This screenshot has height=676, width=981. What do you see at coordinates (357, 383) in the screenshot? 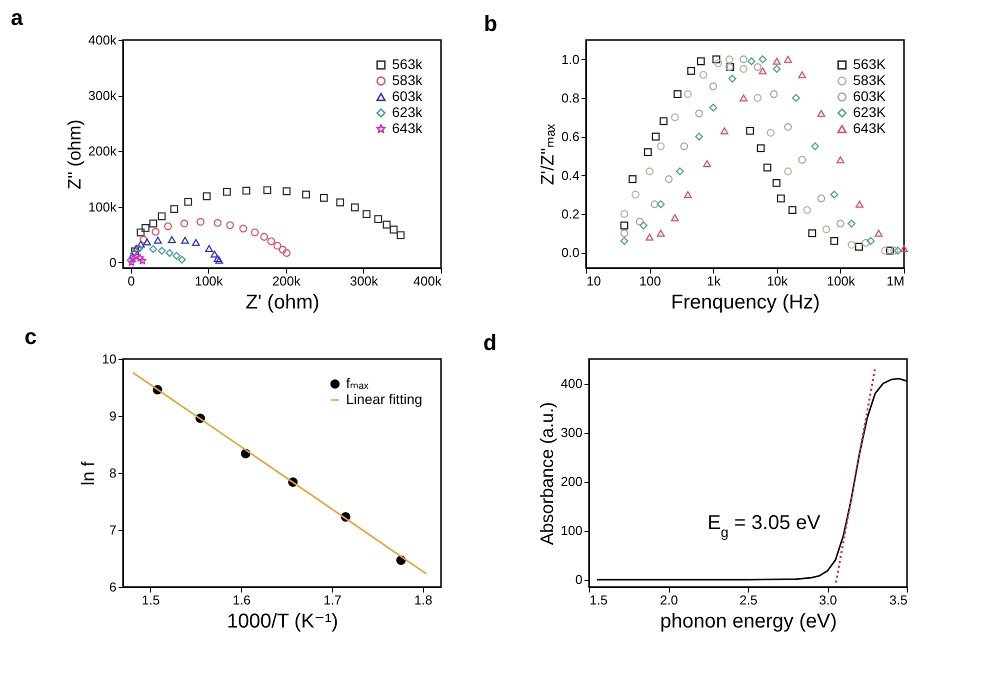
I see `legend-label: fₘₐₓ` at bounding box center [357, 383].